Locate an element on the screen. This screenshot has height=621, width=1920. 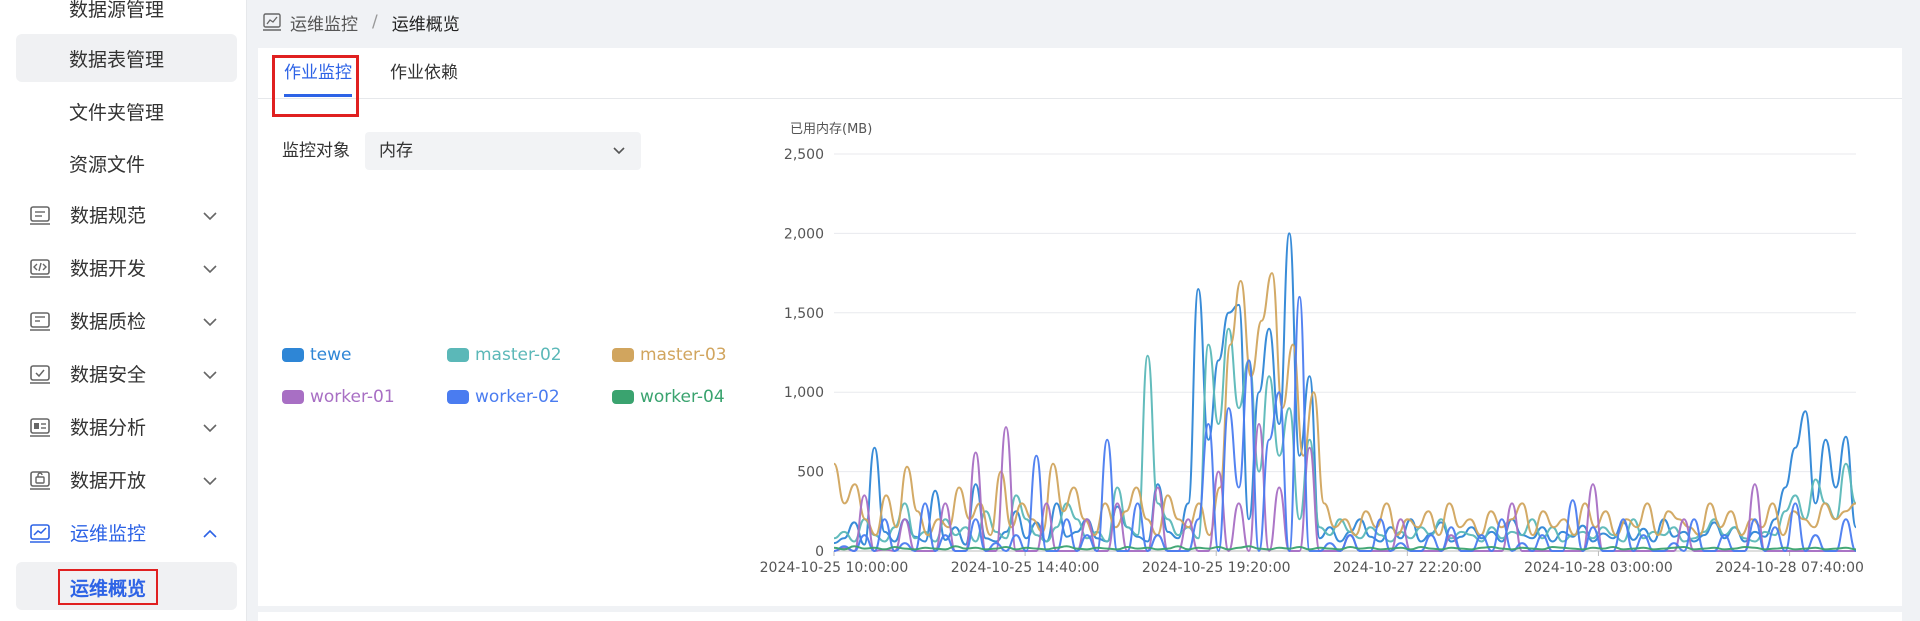
y-tick-label: 1,000 is located at coordinates (804, 393).